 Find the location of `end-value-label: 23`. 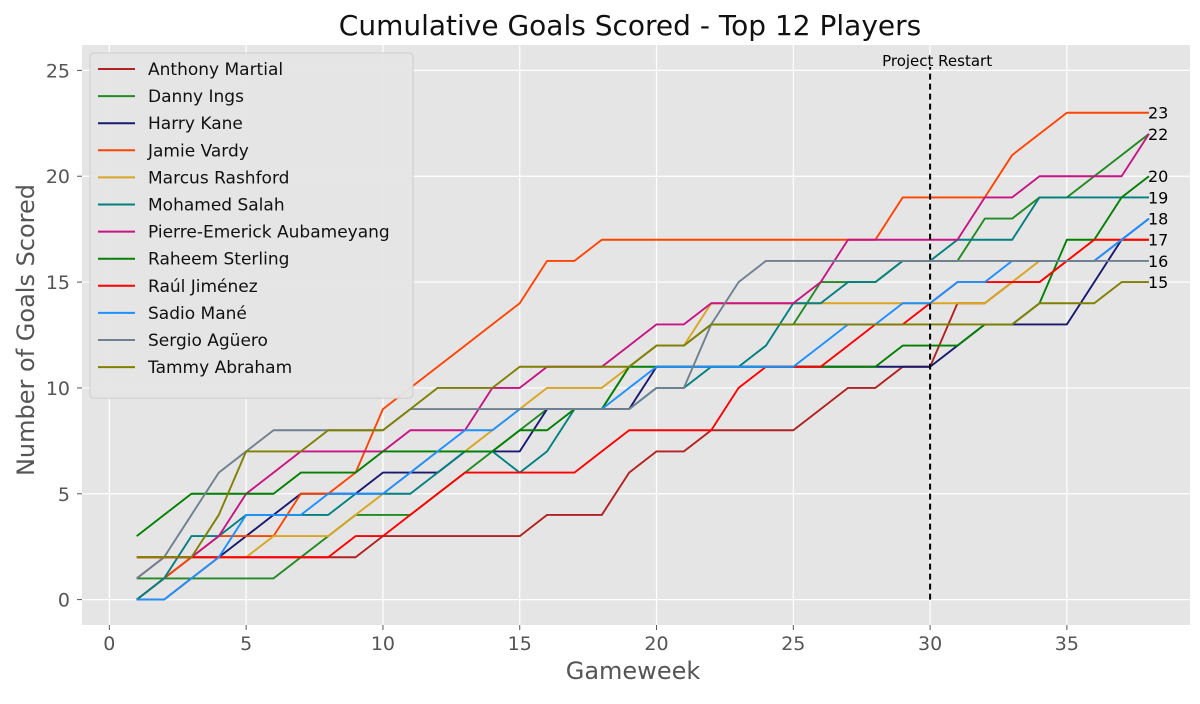

end-value-label: 23 is located at coordinates (1158, 113).